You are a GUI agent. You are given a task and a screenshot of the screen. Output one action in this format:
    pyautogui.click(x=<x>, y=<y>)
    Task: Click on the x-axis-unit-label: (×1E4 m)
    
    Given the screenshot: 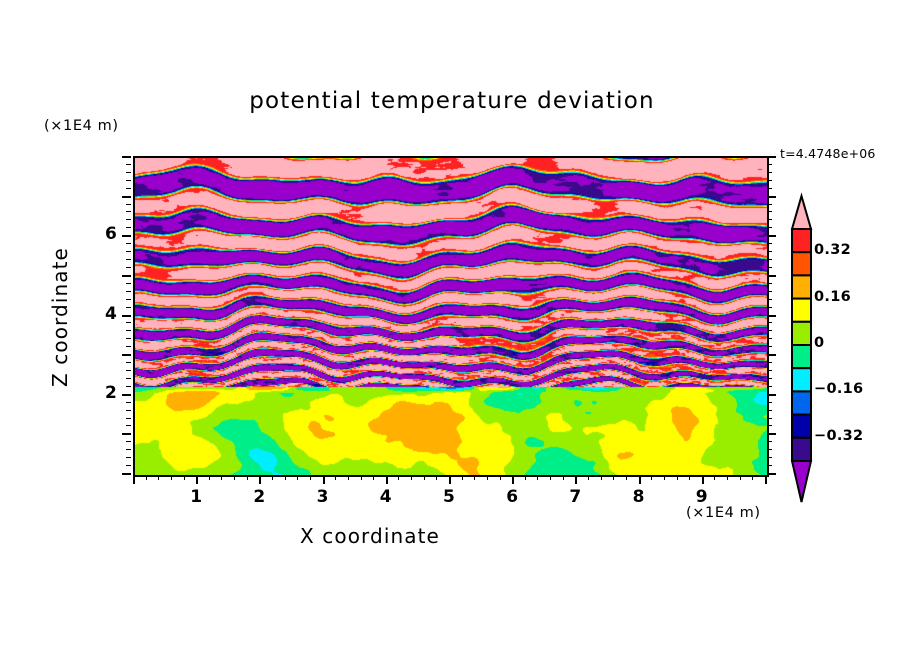 What is the action you would take?
    pyautogui.click(x=723, y=513)
    